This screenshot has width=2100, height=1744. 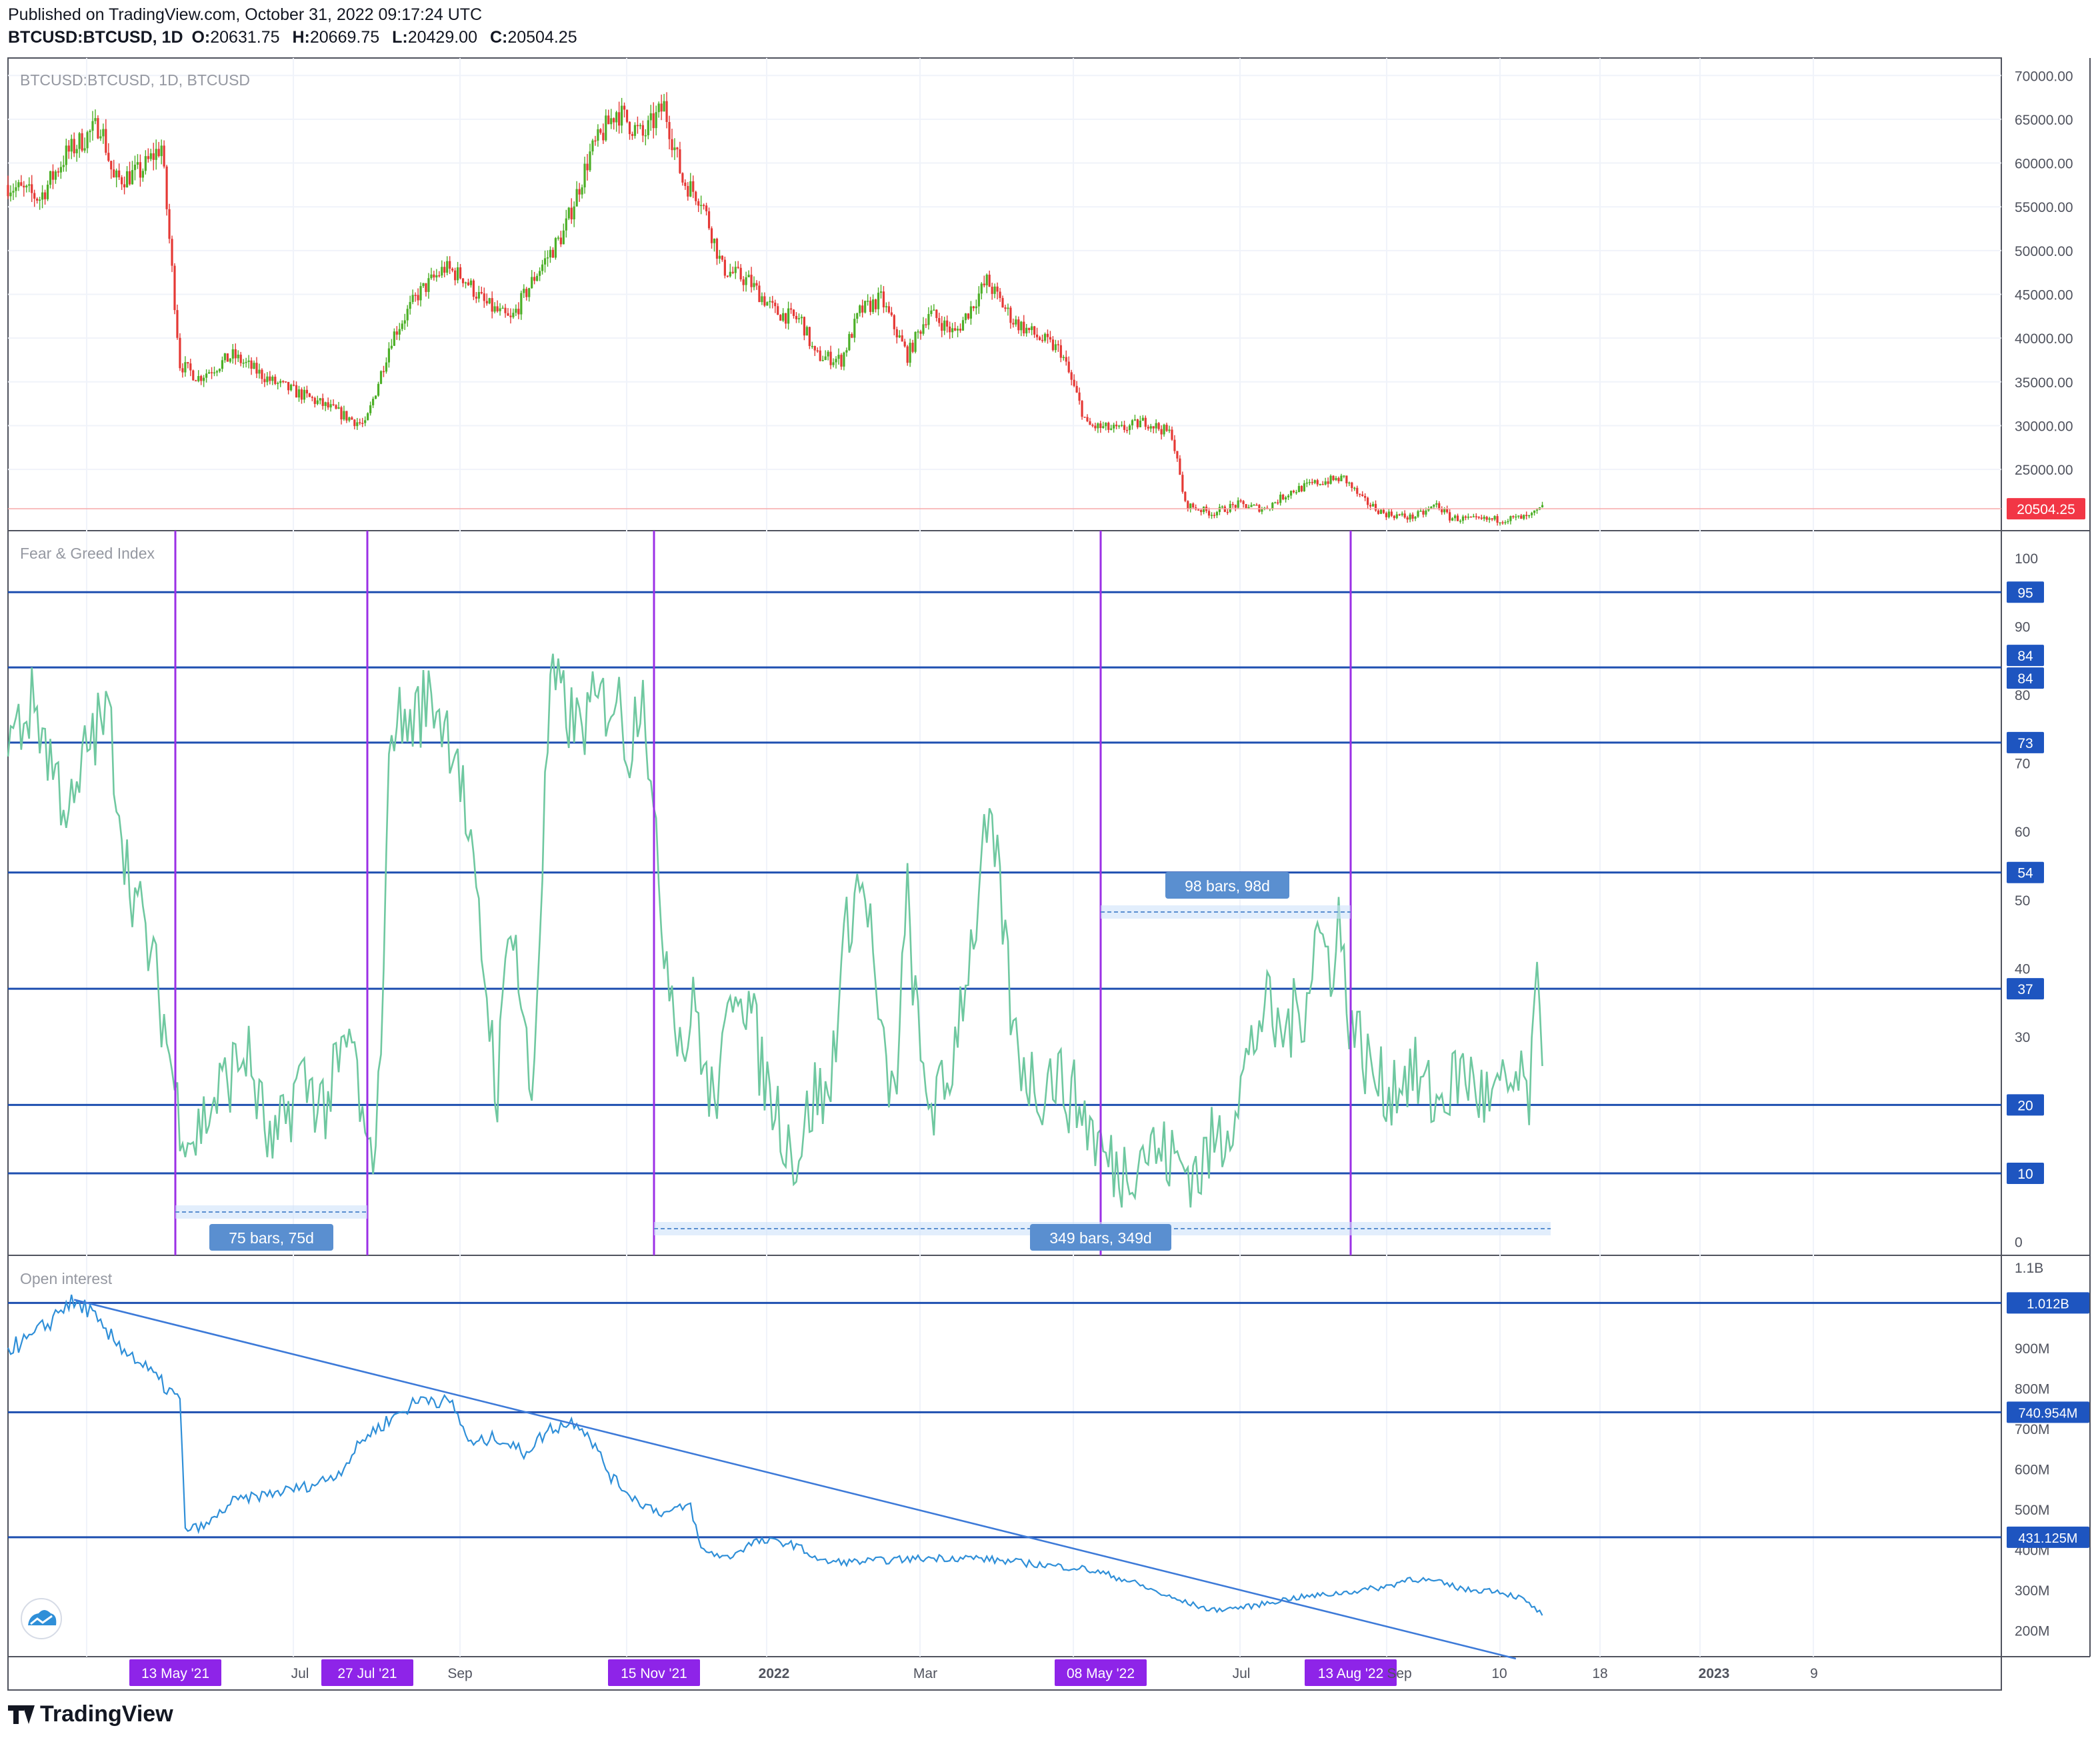 I want to click on fg-level-tag-label: 37, so click(x=2025, y=989).